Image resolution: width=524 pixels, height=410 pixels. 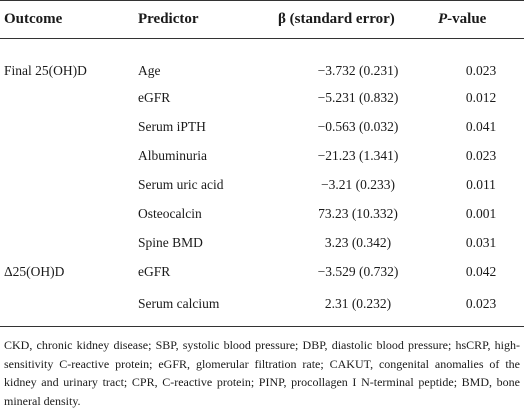 I want to click on cell-beta: −21.23 (1.341), so click(x=358, y=155).